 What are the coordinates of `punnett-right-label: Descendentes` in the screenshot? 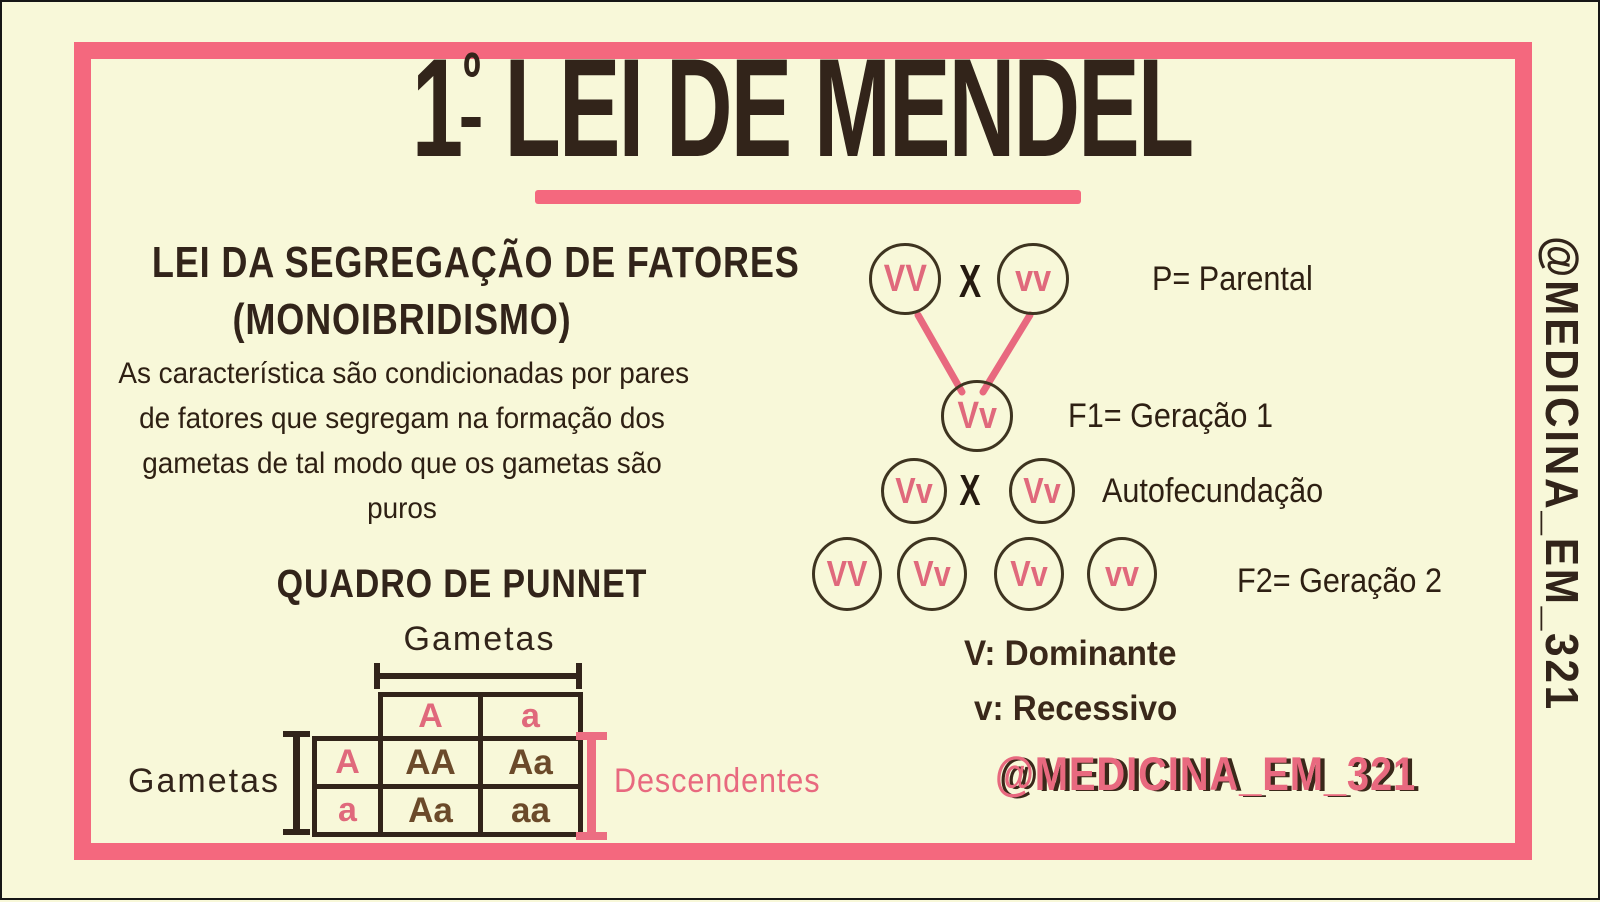 It's located at (717, 781).